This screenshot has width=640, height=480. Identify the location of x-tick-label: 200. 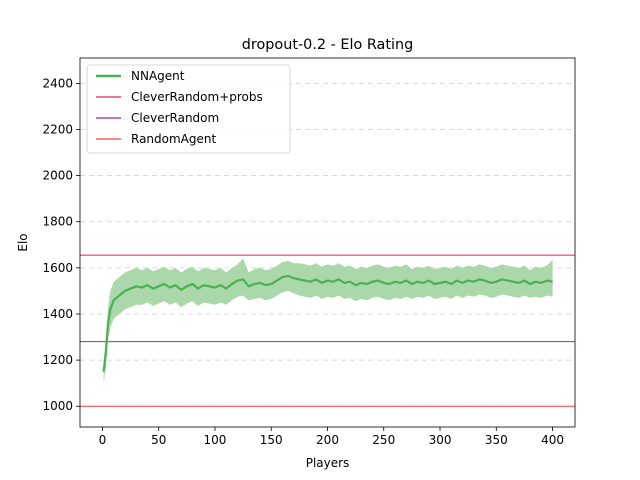
(327, 440).